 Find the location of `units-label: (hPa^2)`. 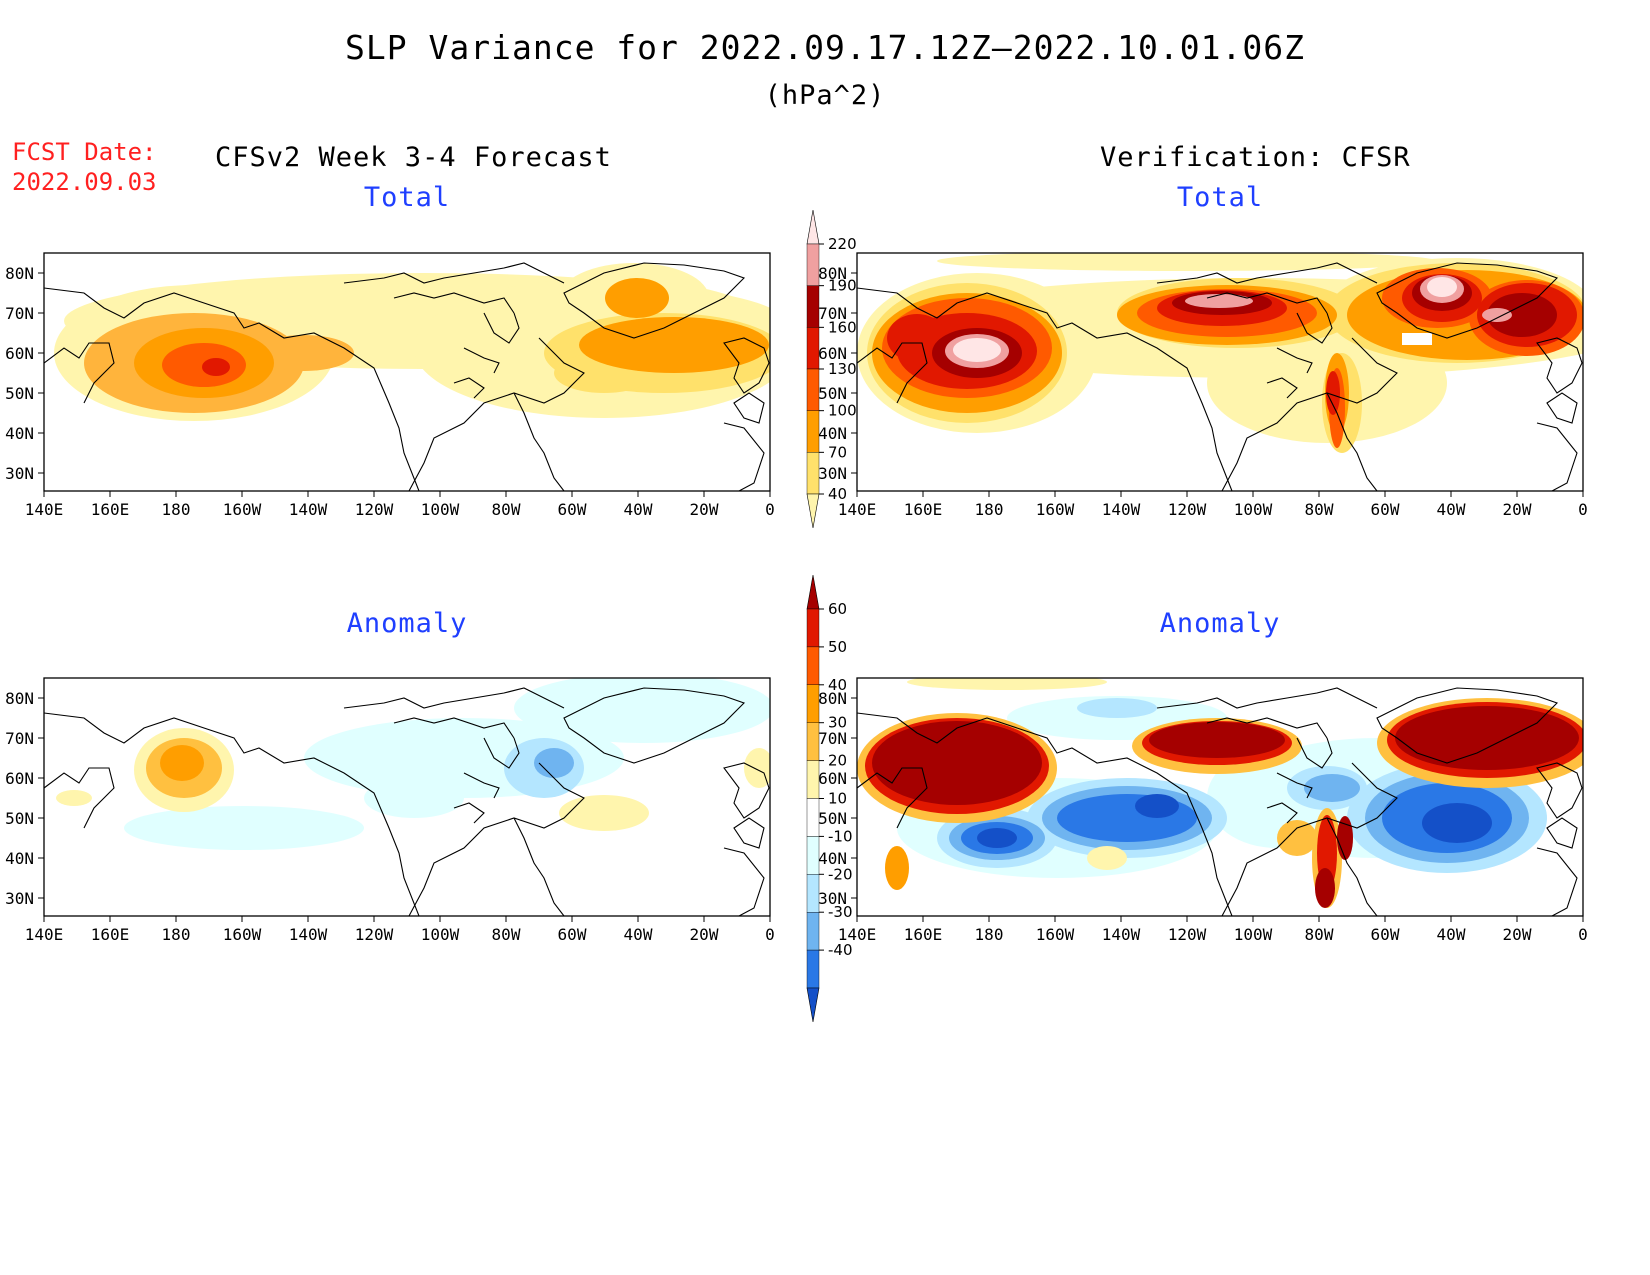

units-label: (hPa^2) is located at coordinates (825, 95).